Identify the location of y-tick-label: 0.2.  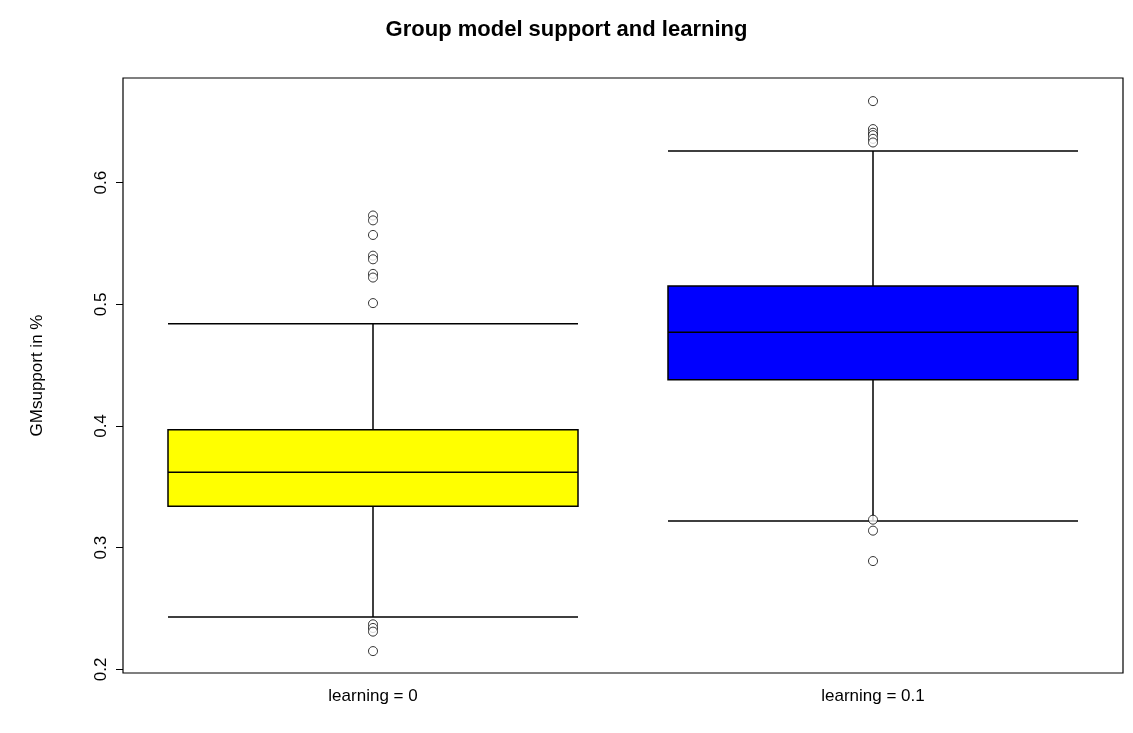
(100, 669).